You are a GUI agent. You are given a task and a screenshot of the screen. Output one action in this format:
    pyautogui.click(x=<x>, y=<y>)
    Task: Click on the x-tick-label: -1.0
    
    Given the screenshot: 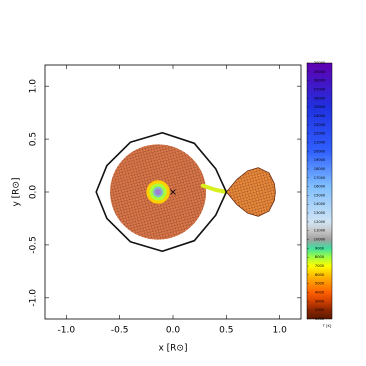 What is the action you would take?
    pyautogui.click(x=67, y=331)
    